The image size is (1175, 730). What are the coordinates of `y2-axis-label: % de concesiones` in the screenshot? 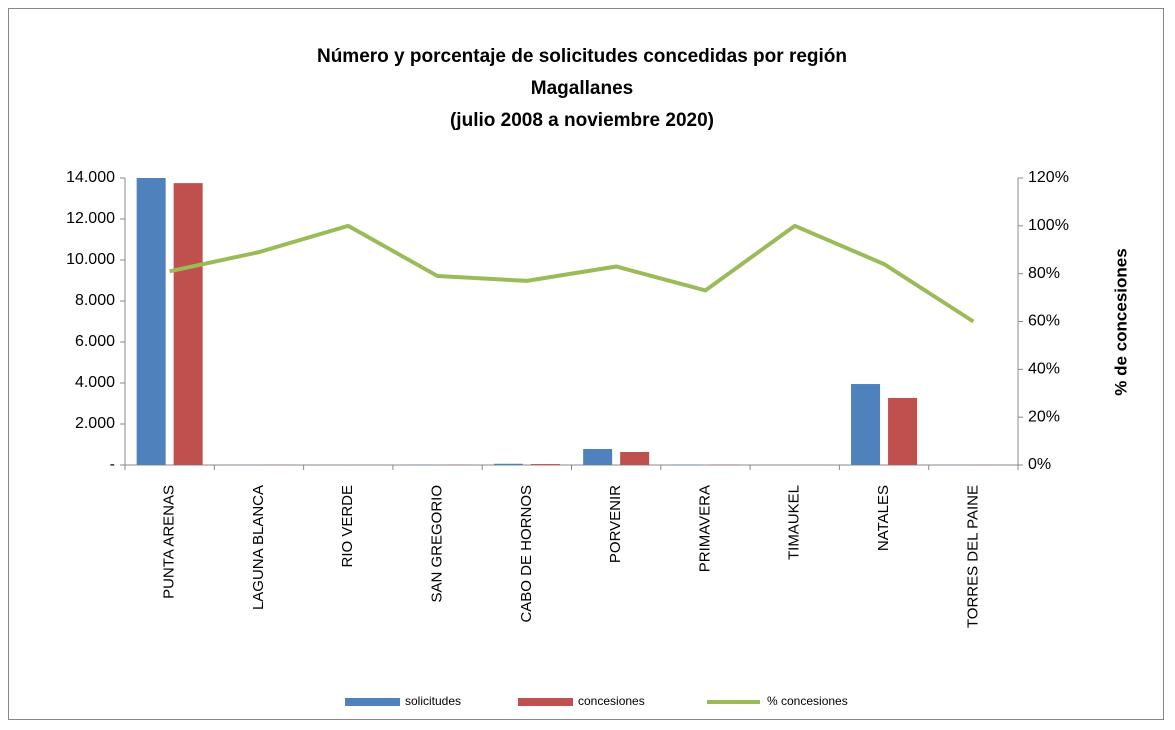 It's located at (1120, 321).